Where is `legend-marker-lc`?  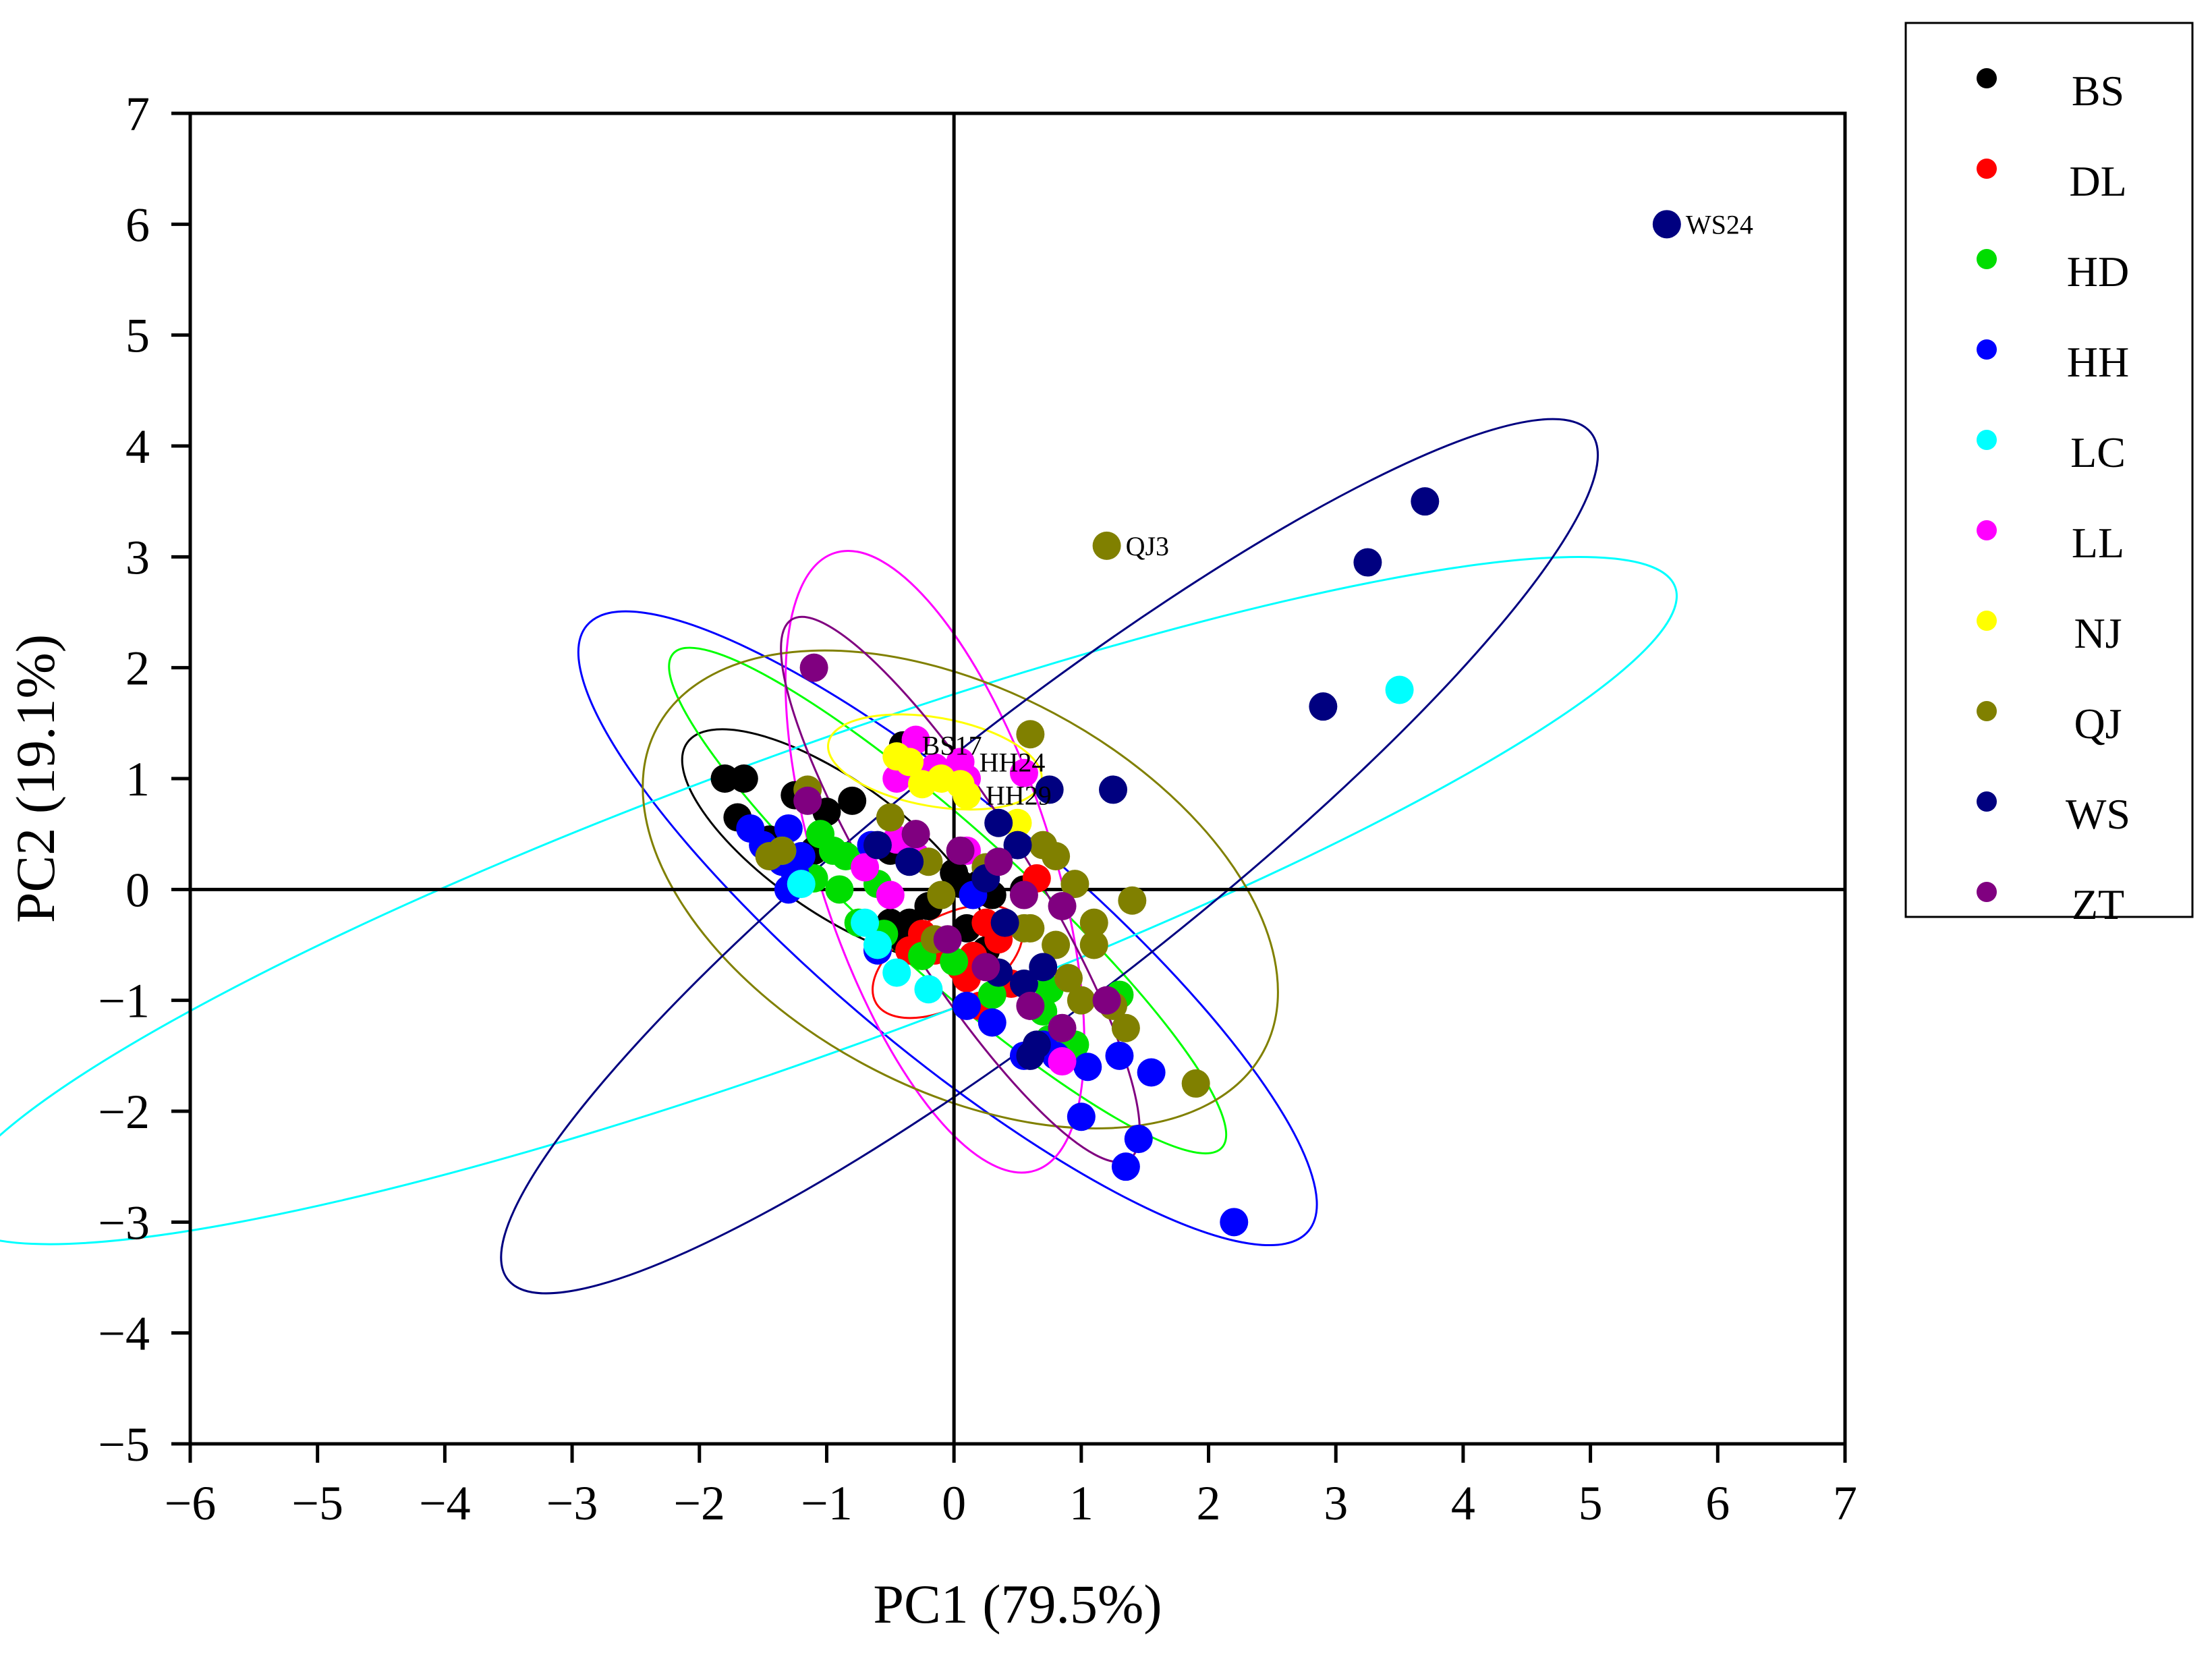
legend-marker-lc is located at coordinates (1987, 440).